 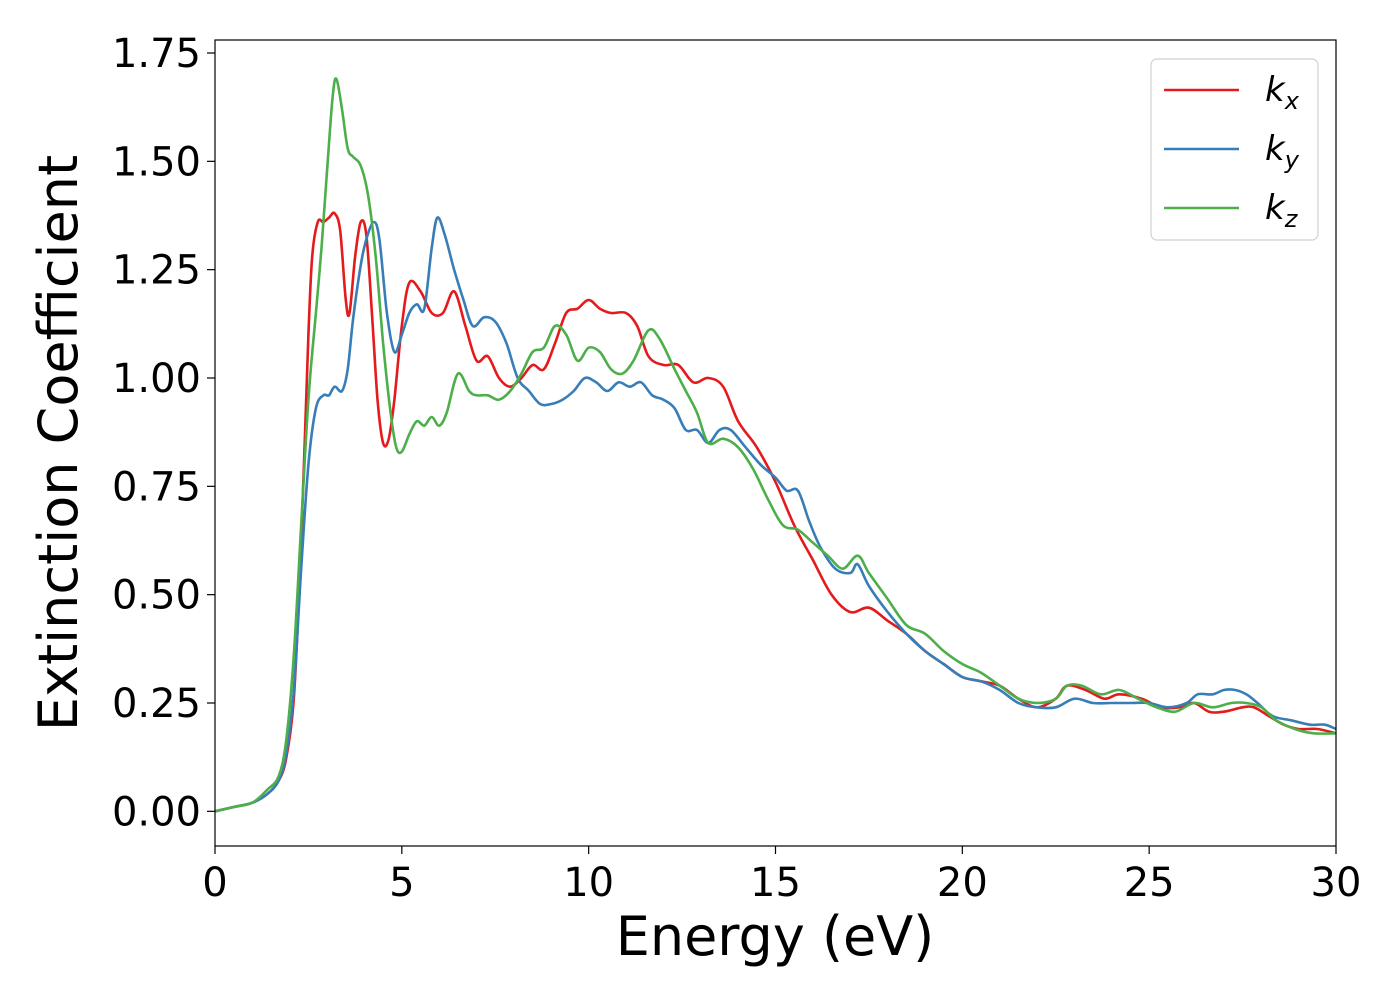 I want to click on x-axis-label: Energy (eV), so click(x=775, y=936).